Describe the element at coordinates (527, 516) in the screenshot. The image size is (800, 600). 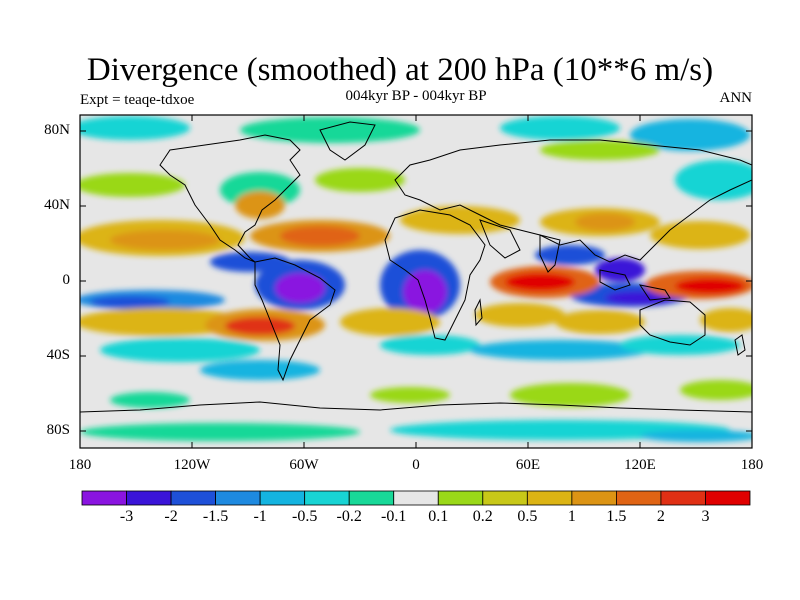
I see `colorbar-label: 0.5` at that location.